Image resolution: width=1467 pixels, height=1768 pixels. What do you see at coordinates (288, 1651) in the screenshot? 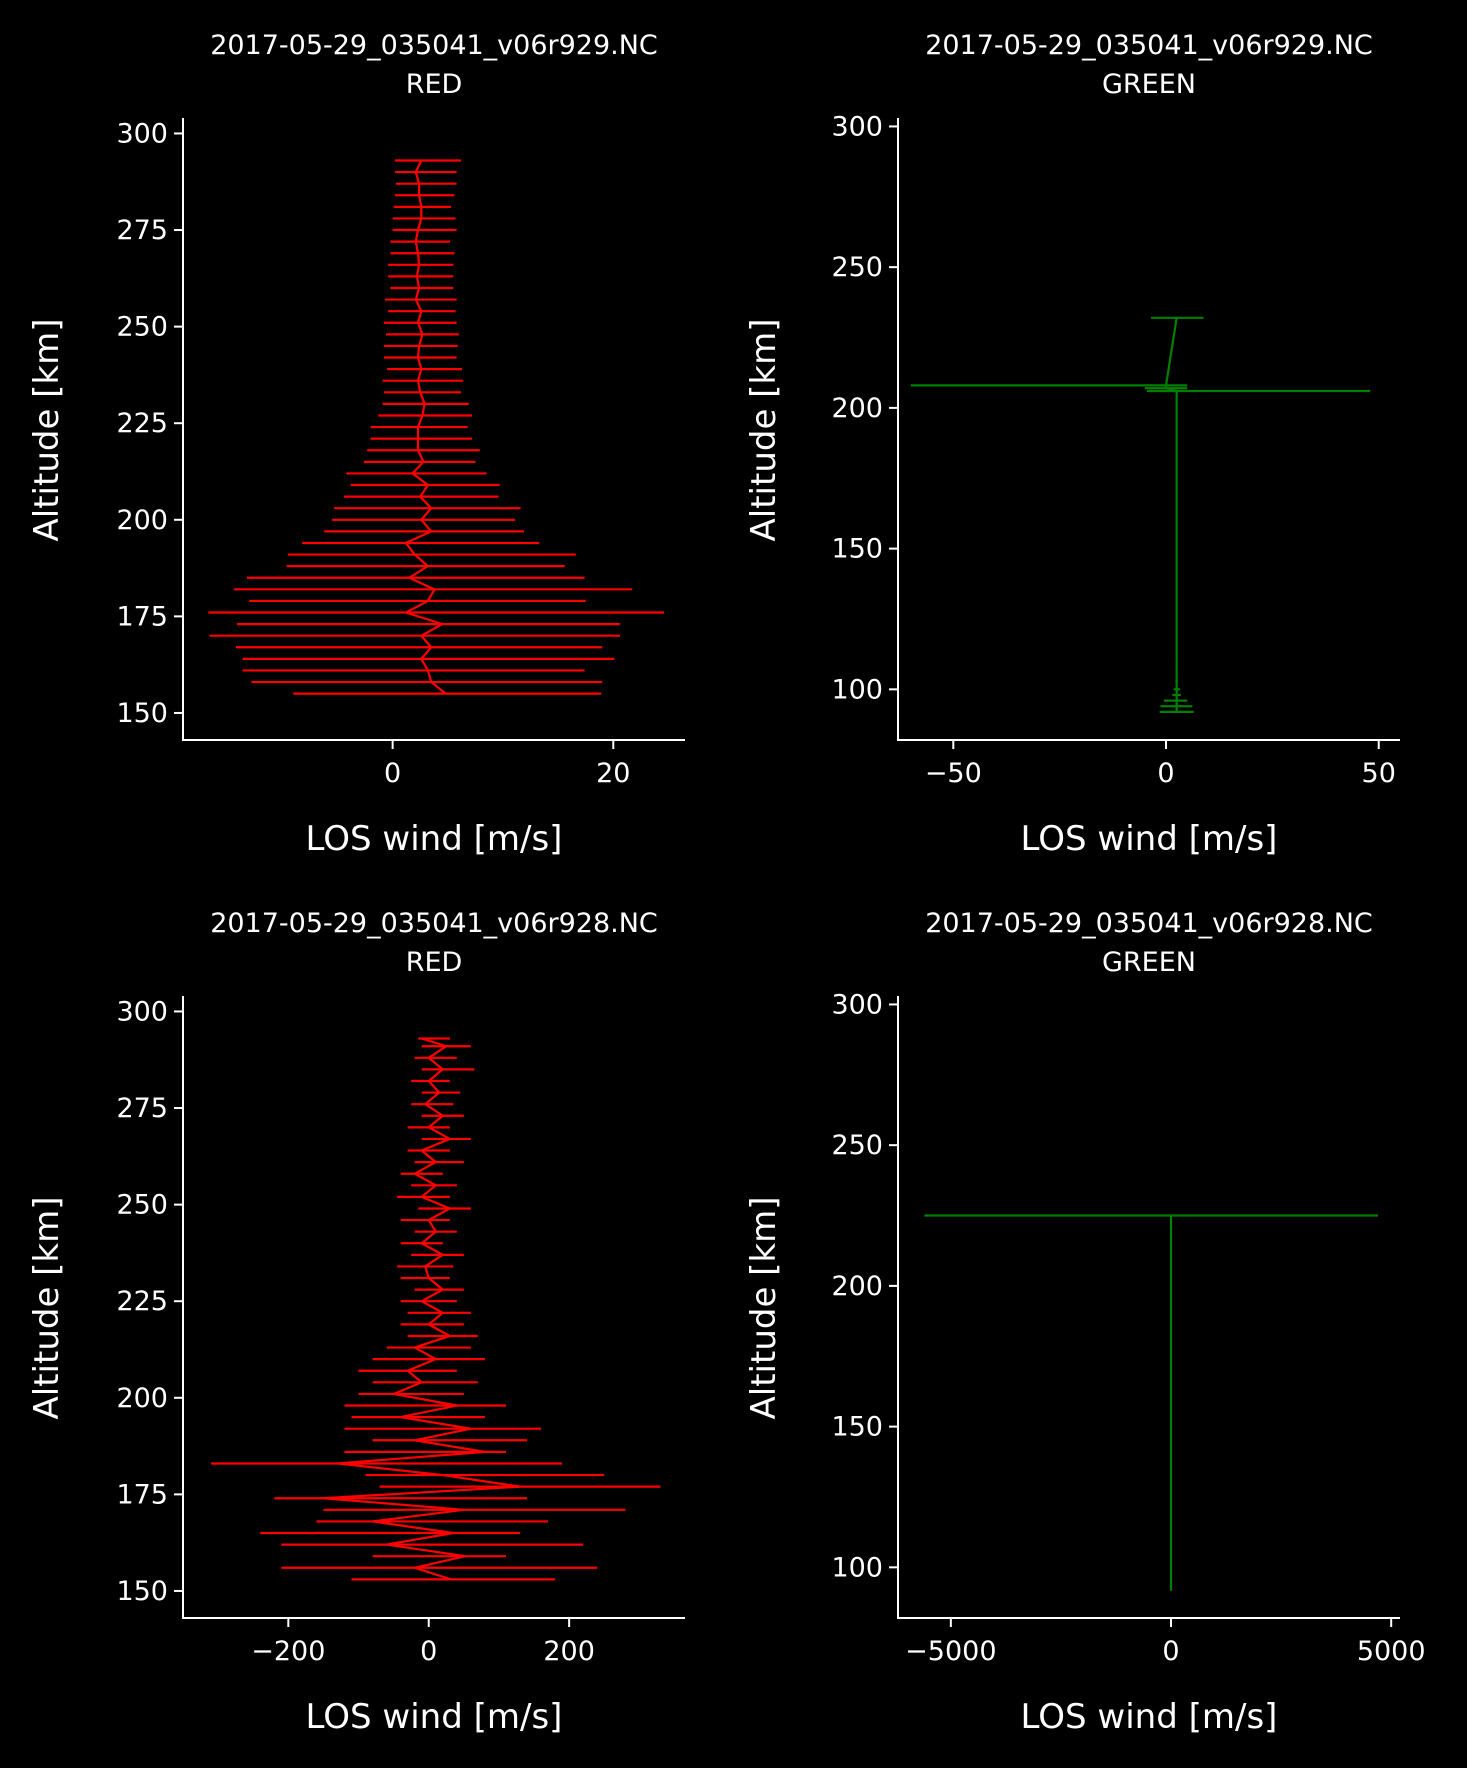
I see `x-tick-label: −200` at bounding box center [288, 1651].